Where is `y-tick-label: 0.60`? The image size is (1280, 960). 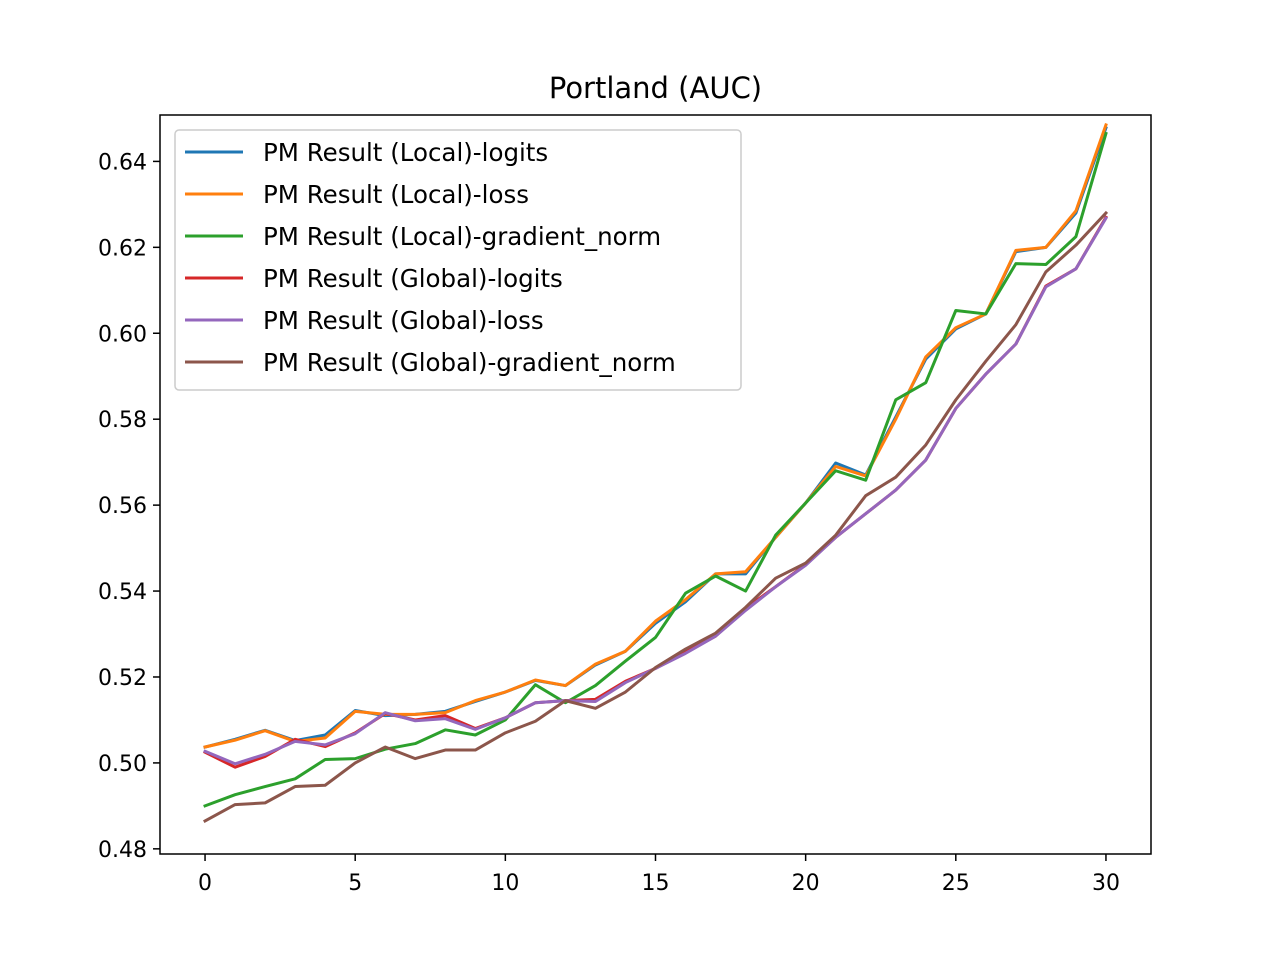
y-tick-label: 0.60 is located at coordinates (122, 334).